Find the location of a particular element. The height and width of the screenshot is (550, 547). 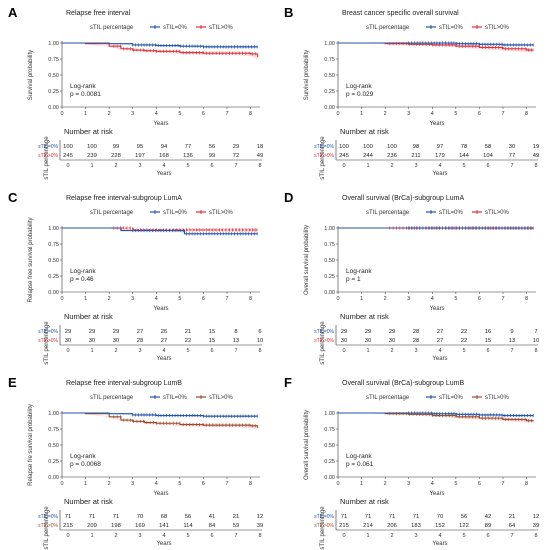

risk-cell: 8 is located at coordinates (235, 332).